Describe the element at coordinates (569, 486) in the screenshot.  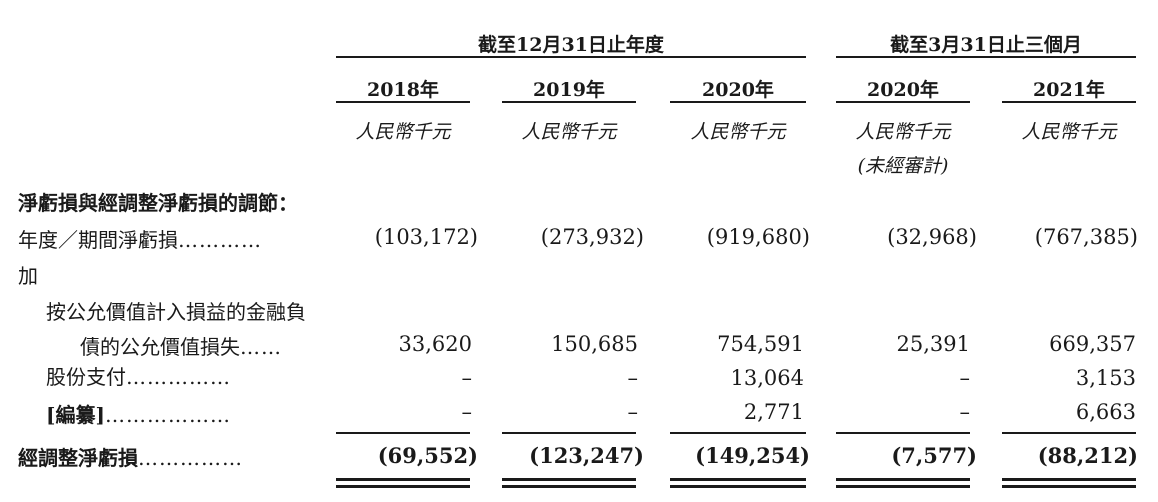
I see `total-double-rule-2019-bottom` at that location.